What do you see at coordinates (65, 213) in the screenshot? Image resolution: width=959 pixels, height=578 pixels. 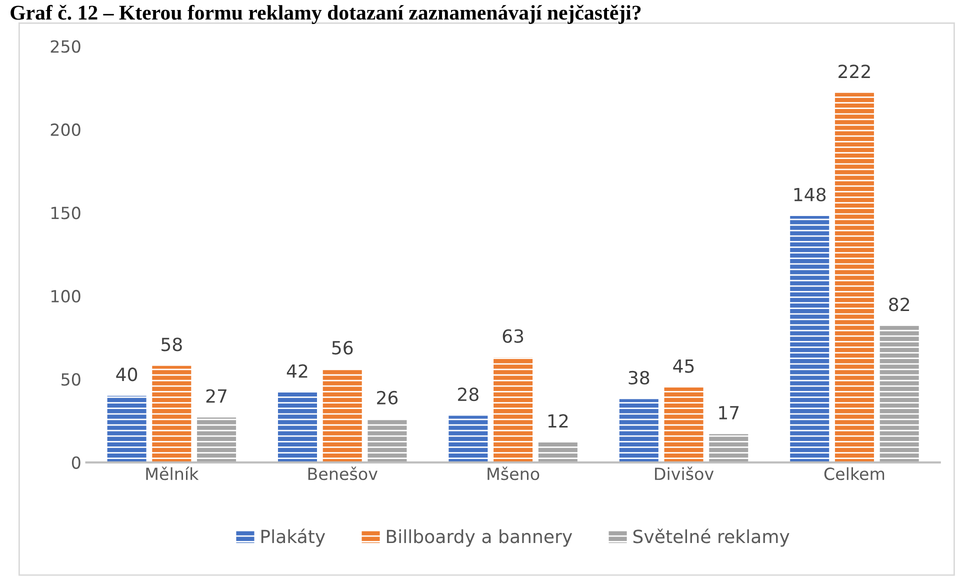 I see `y-tick-label: 150` at bounding box center [65, 213].